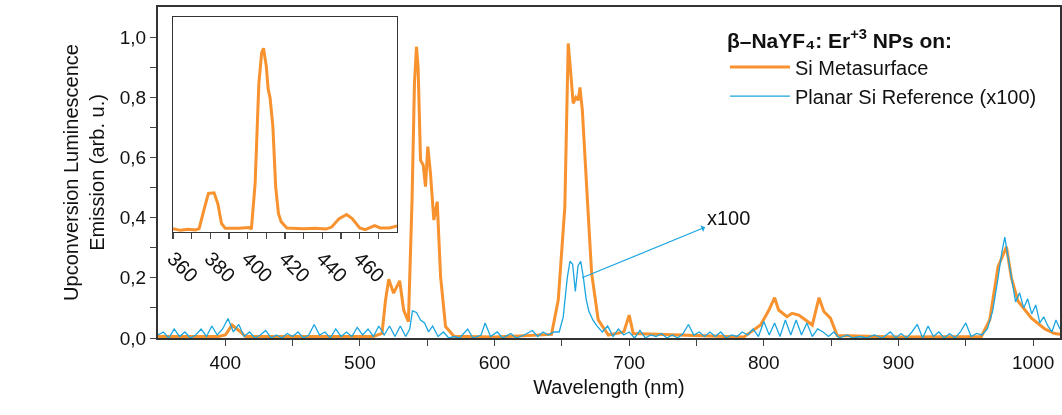 The width and height of the screenshot is (1062, 415). Describe the element at coordinates (494, 362) in the screenshot. I see `x-tick-label: 600` at that location.